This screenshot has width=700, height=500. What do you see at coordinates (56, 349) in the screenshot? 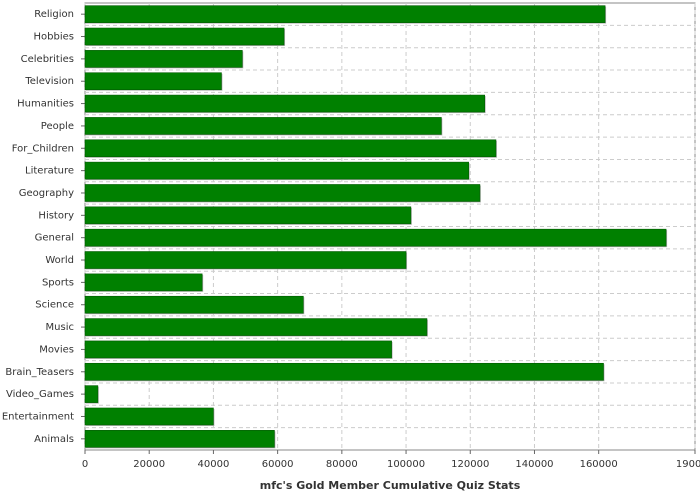
I see `y-tick-label: Movies` at bounding box center [56, 349].